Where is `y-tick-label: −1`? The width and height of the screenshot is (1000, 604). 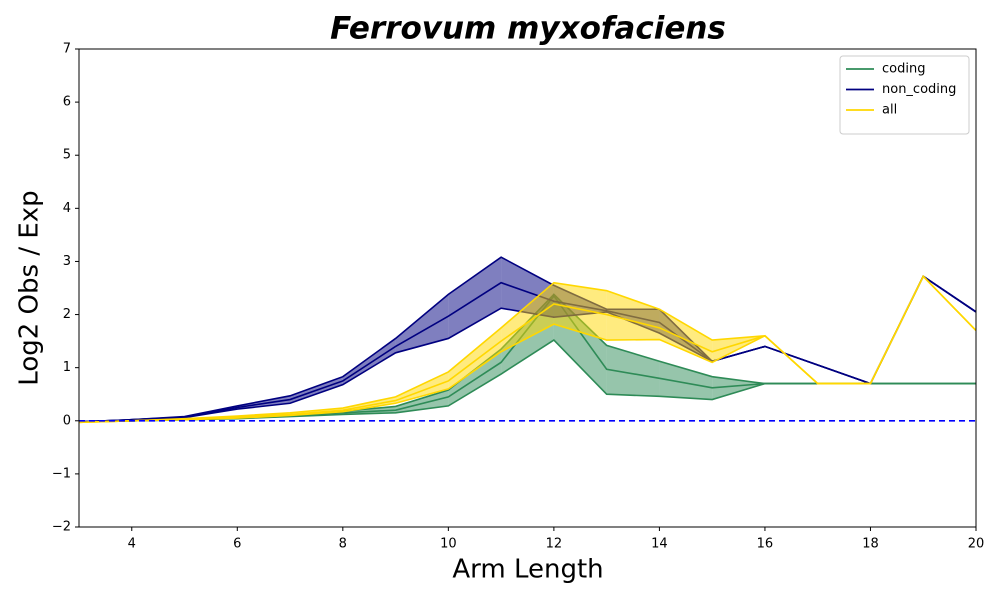 y-tick-label: −1 is located at coordinates (61, 473).